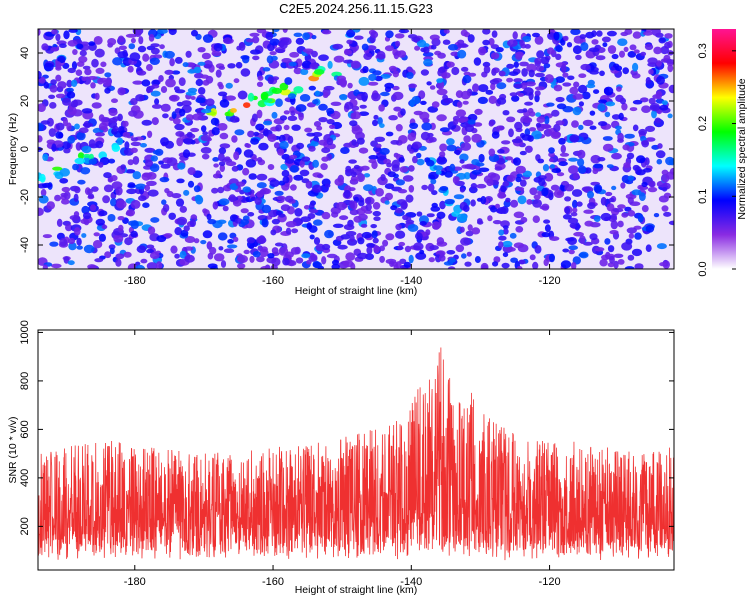 This screenshot has width=750, height=600. What do you see at coordinates (25, 526) in the screenshot?
I see `y-tick-label: 200` at bounding box center [25, 526].